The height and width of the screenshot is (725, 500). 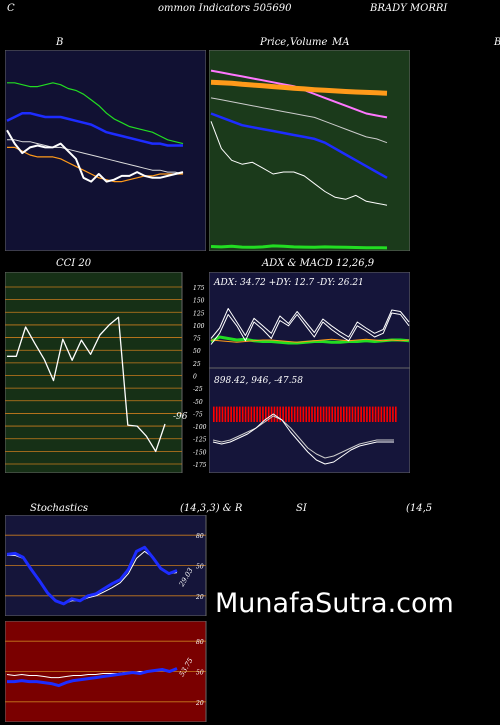 What do you see at coordinates (334, 603) in the screenshot?
I see `watermark: MunafaSutra.com` at bounding box center [334, 603].